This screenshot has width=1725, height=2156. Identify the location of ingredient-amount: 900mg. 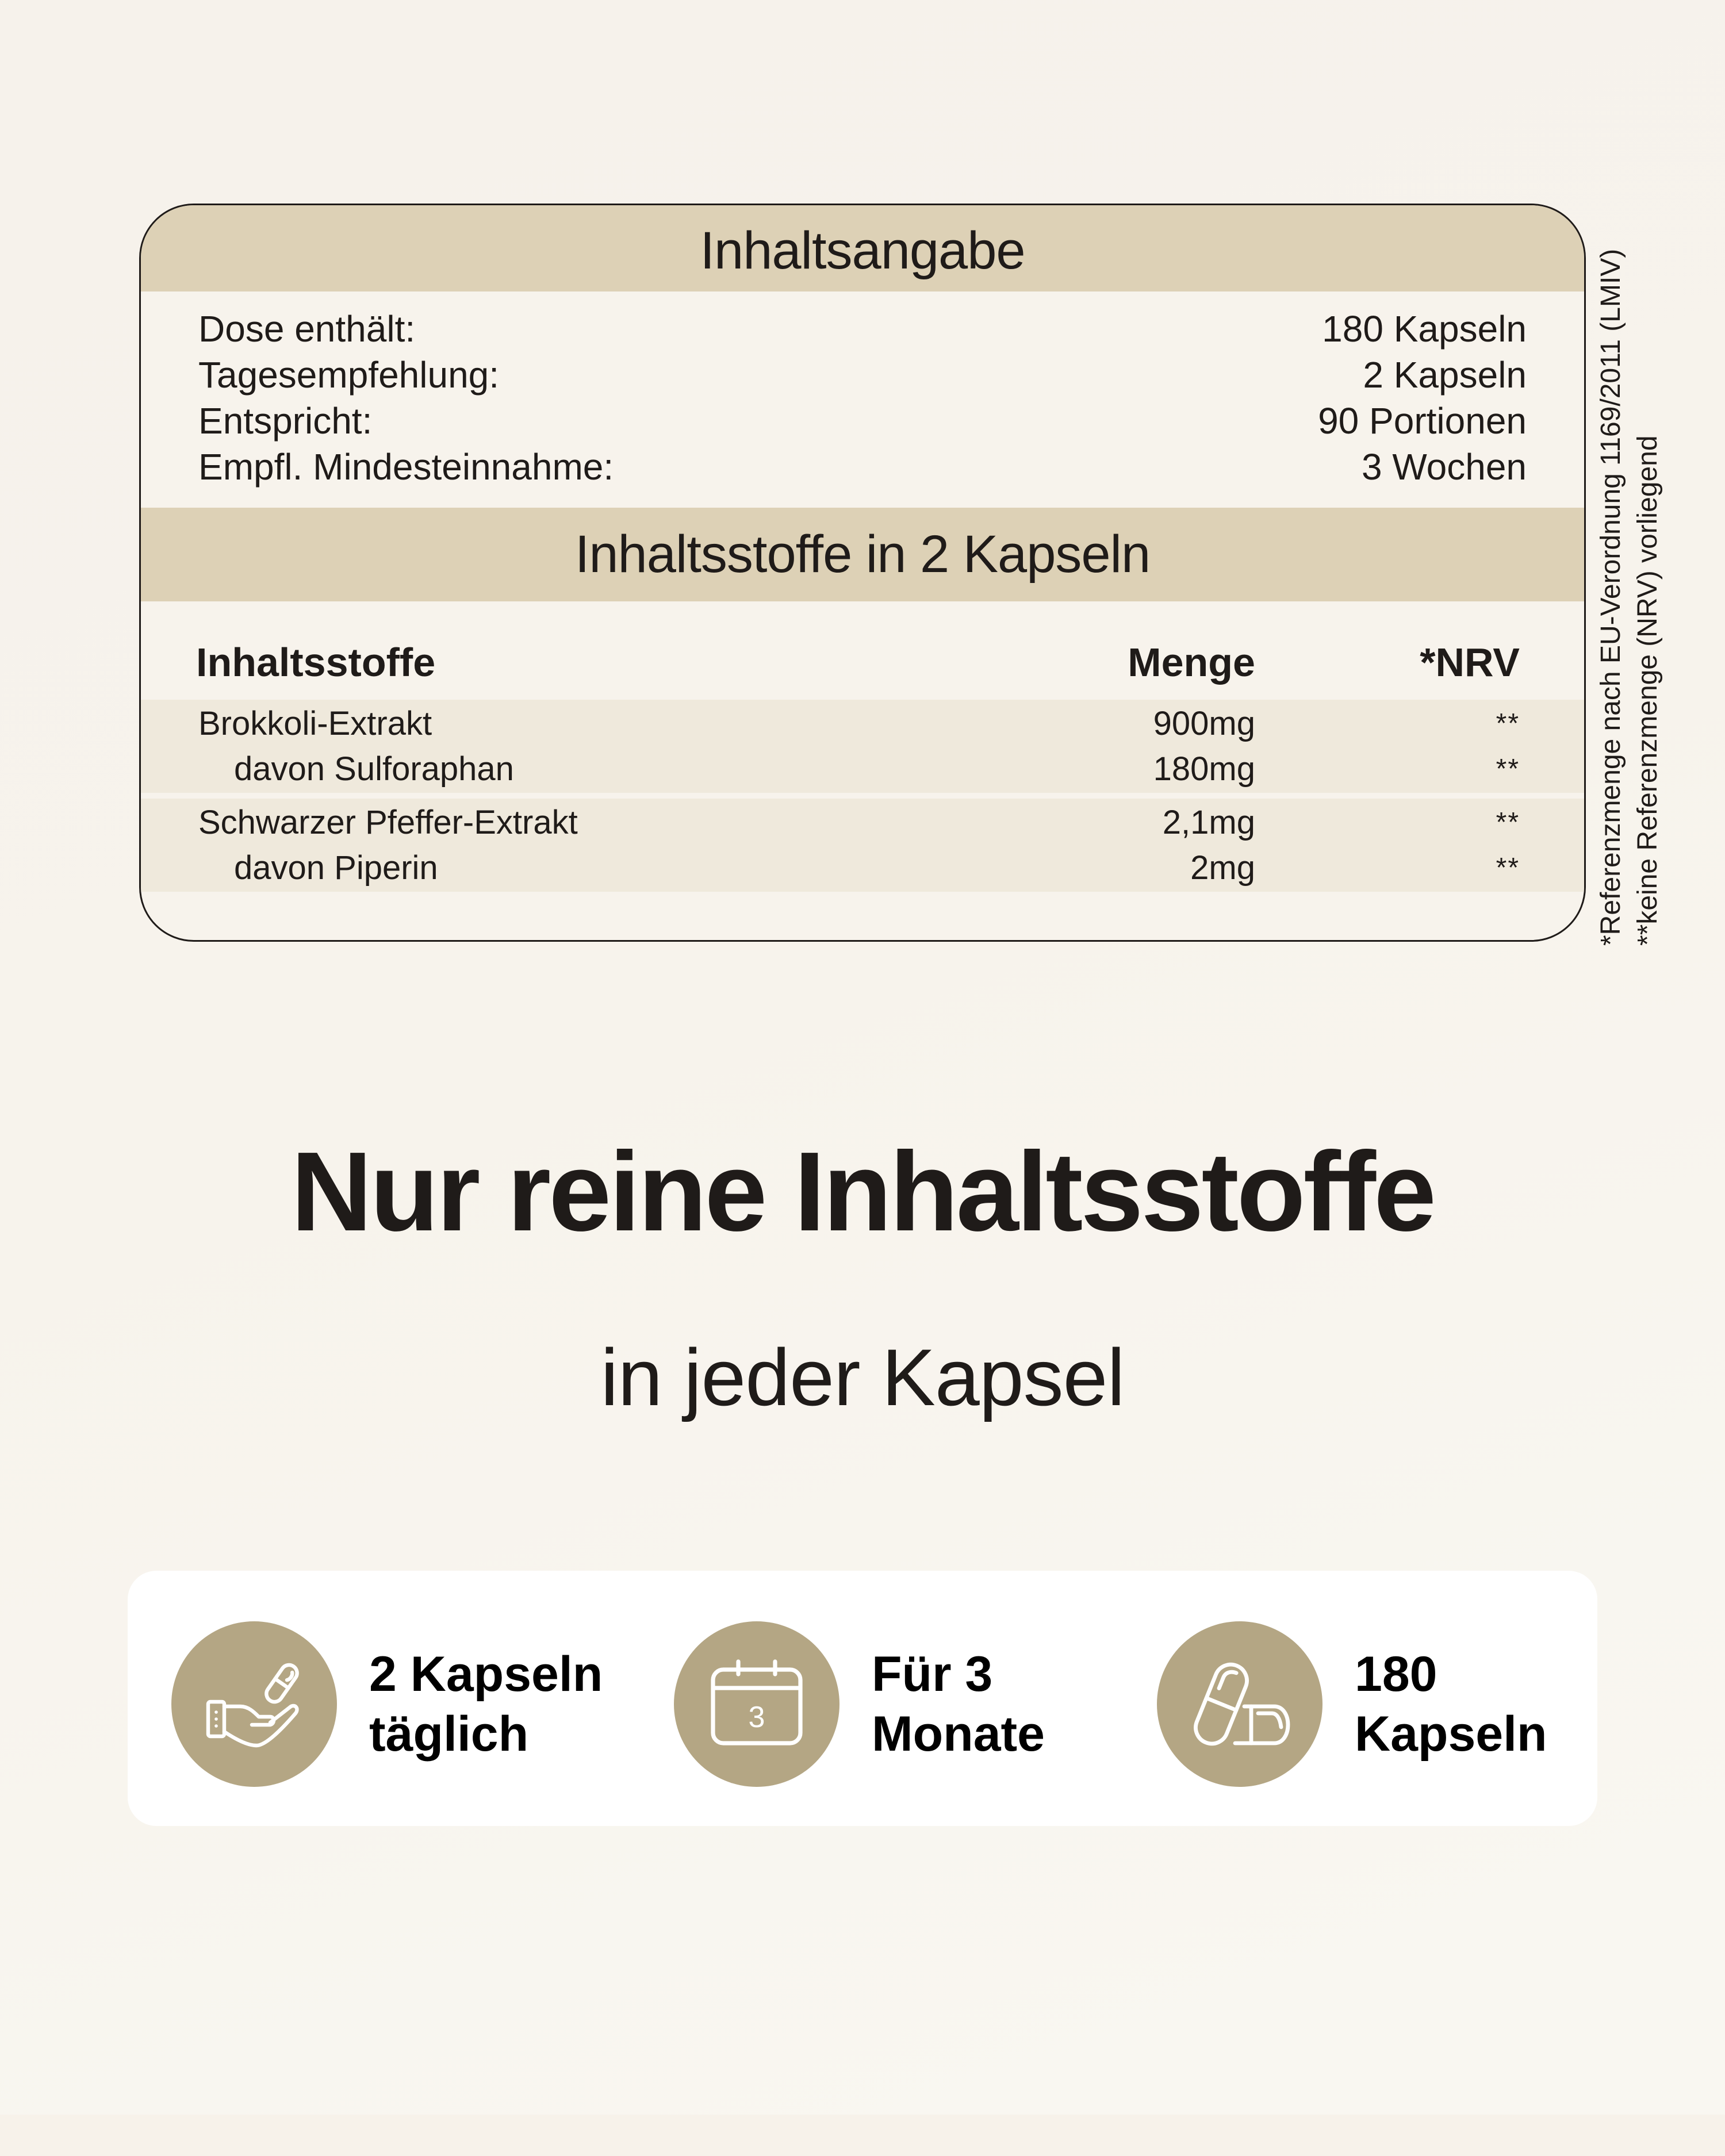
(1204, 723).